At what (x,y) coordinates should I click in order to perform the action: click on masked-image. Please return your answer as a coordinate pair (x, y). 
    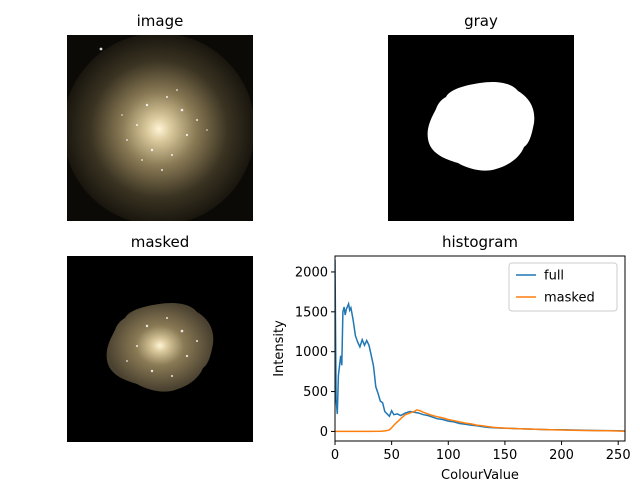
    Looking at the image, I should click on (160, 349).